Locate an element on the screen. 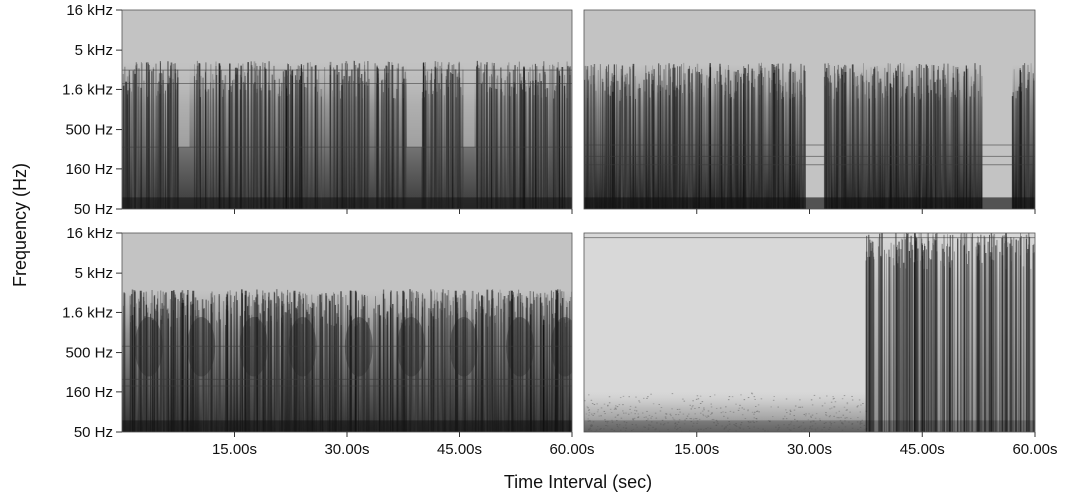 The height and width of the screenshot is (493, 1069). low-frequency-floor is located at coordinates (347, 426).